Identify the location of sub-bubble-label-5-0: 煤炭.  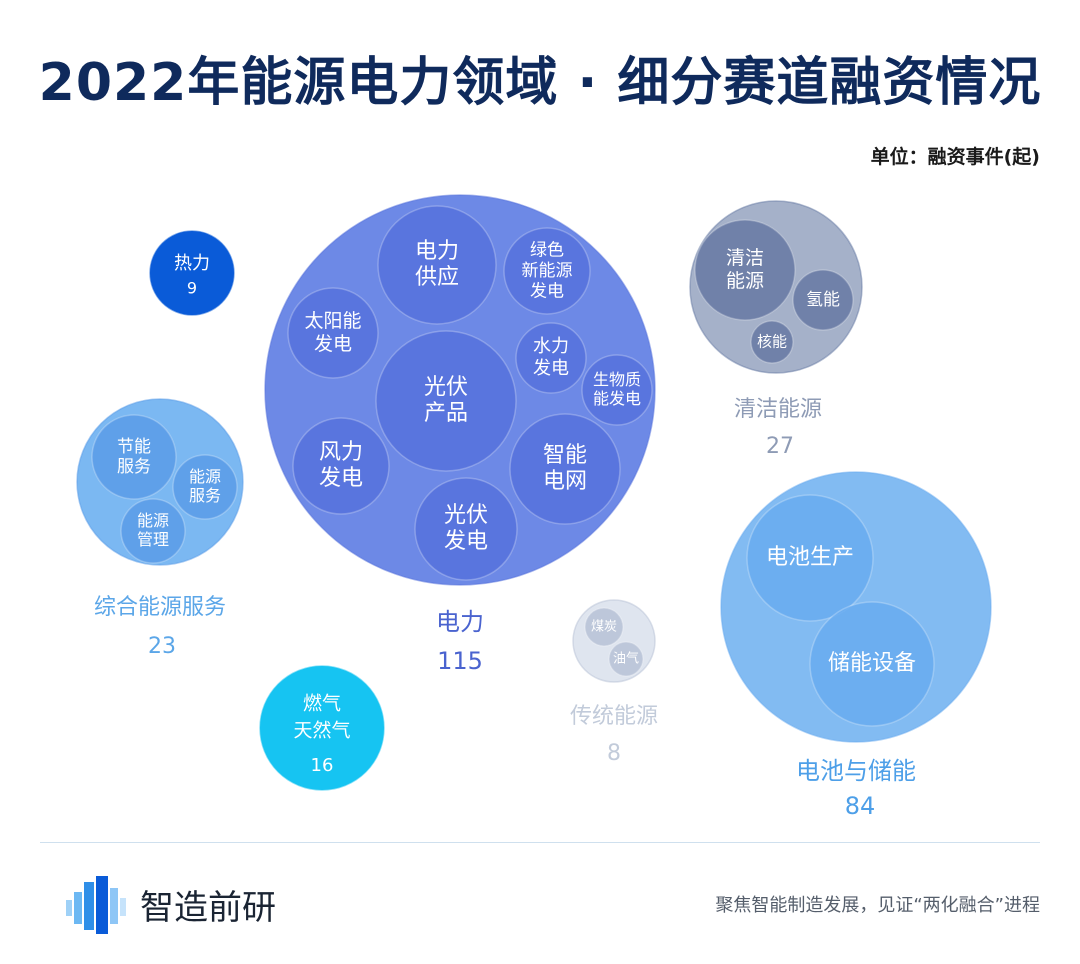
(604, 627).